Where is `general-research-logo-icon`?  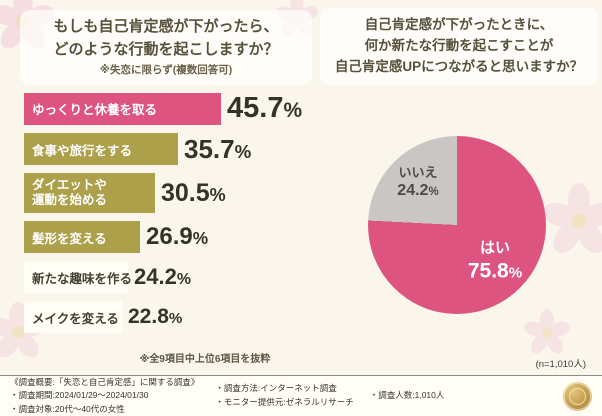
general-research-logo-icon is located at coordinates (577, 396).